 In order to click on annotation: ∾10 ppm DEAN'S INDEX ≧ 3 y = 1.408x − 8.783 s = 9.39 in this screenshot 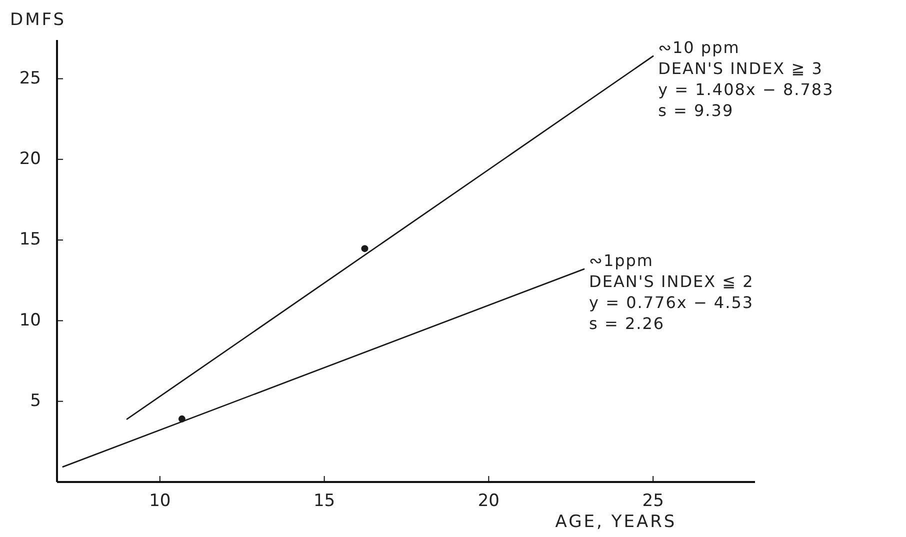, I will do `click(746, 79)`.